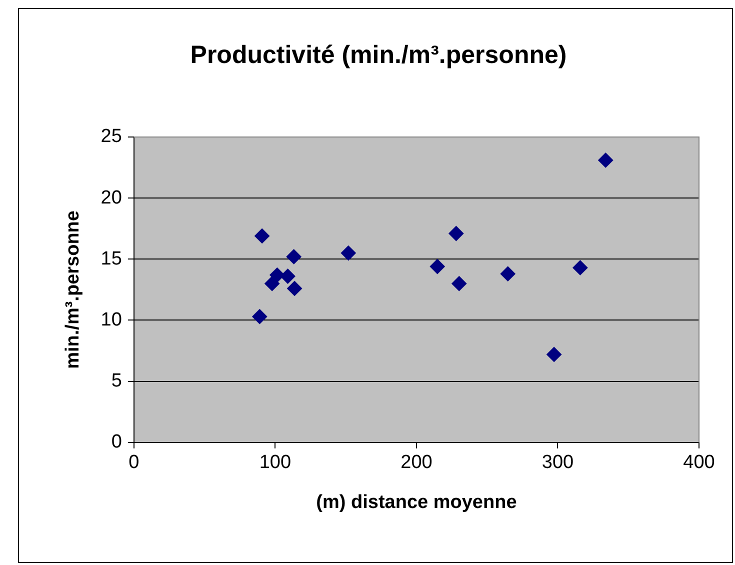 The width and height of the screenshot is (735, 565). What do you see at coordinates (73, 289) in the screenshot?
I see `y-axis-title: min./m³.personne` at bounding box center [73, 289].